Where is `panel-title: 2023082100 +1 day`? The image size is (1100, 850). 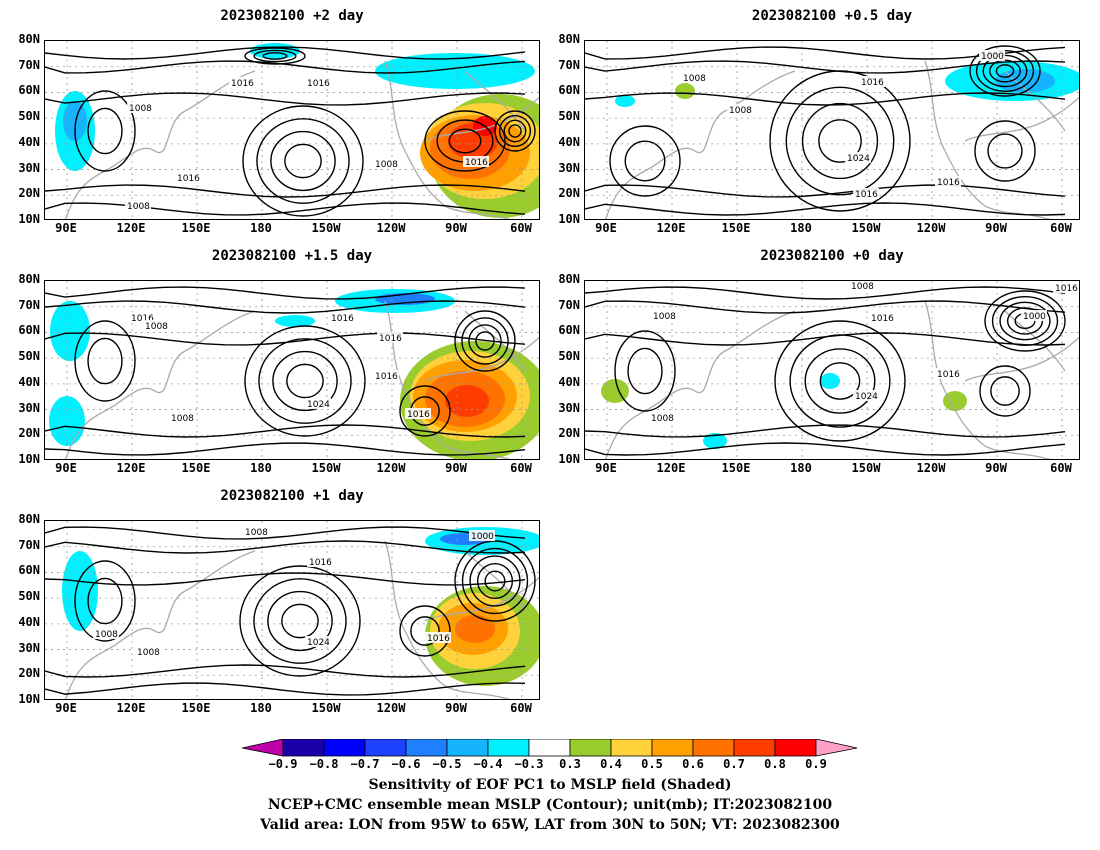 panel-title: 2023082100 +1 day is located at coordinates (292, 496).